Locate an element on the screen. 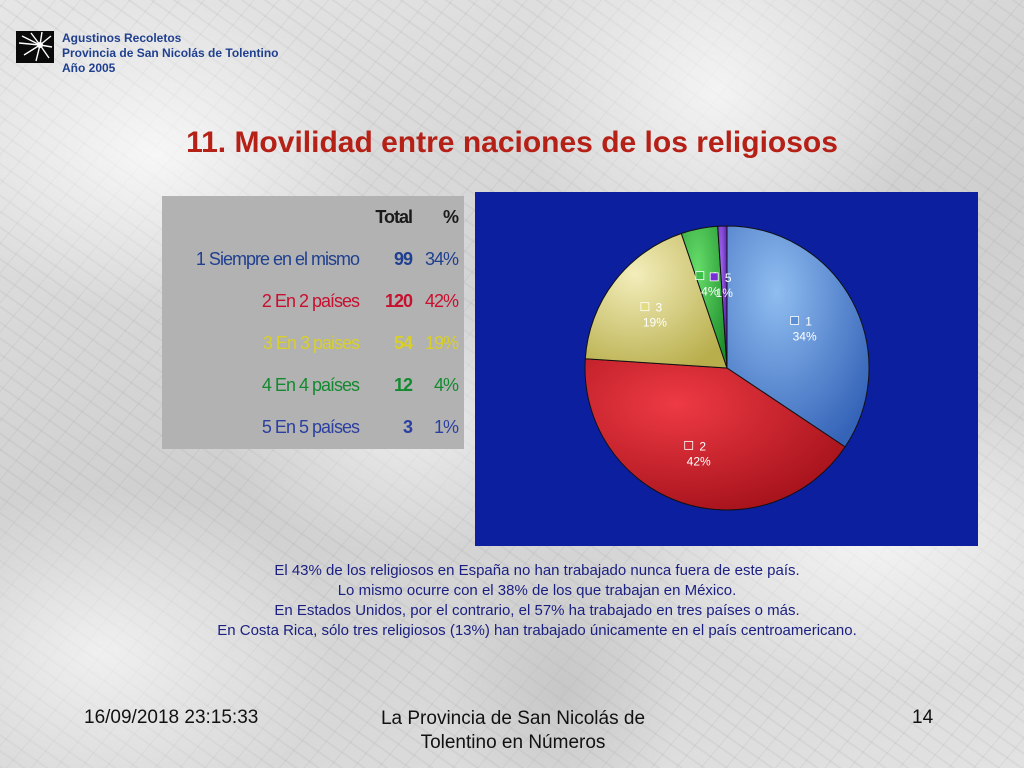  table-row: 2 En 2 países 120 42% is located at coordinates (313, 301).